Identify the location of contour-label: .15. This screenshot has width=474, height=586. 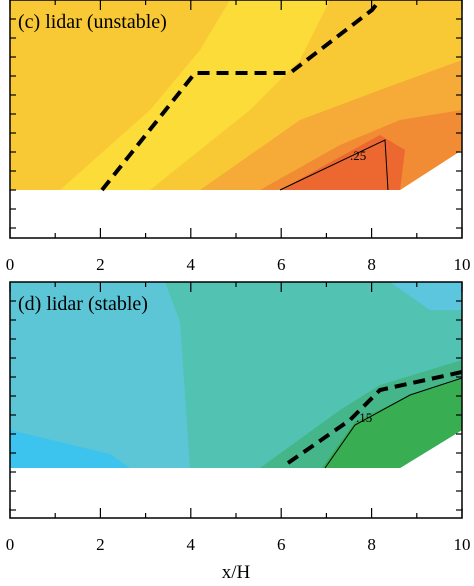
(364, 417).